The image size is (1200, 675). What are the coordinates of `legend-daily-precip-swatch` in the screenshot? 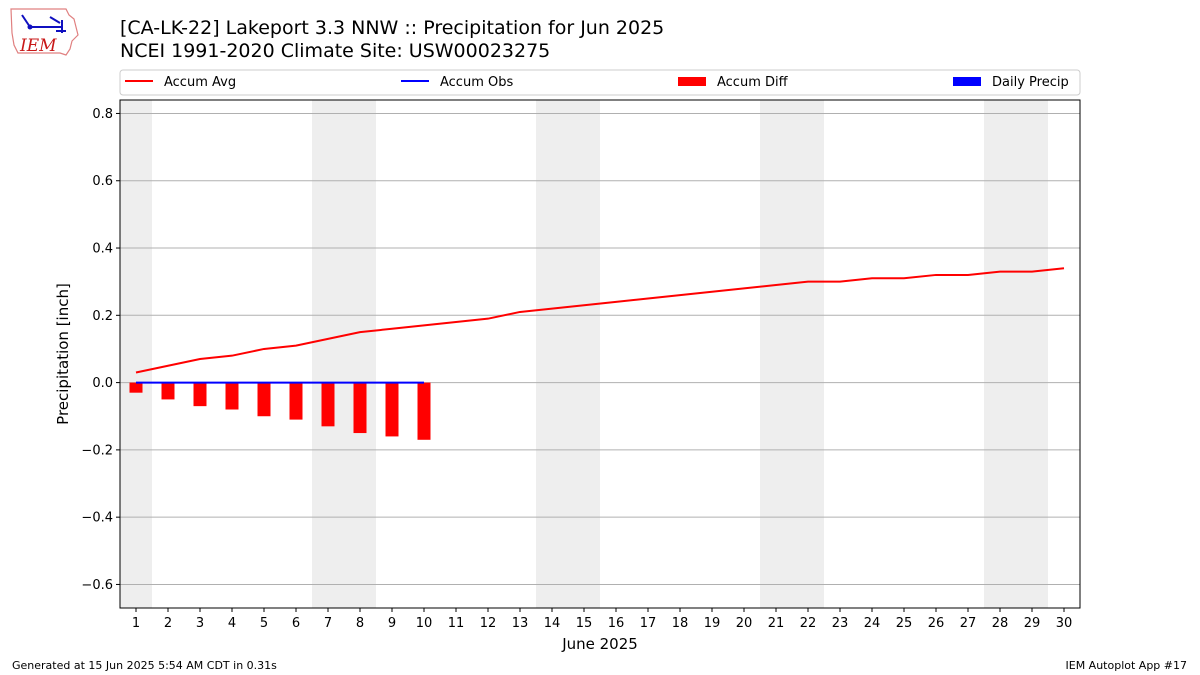 It's located at (967, 81).